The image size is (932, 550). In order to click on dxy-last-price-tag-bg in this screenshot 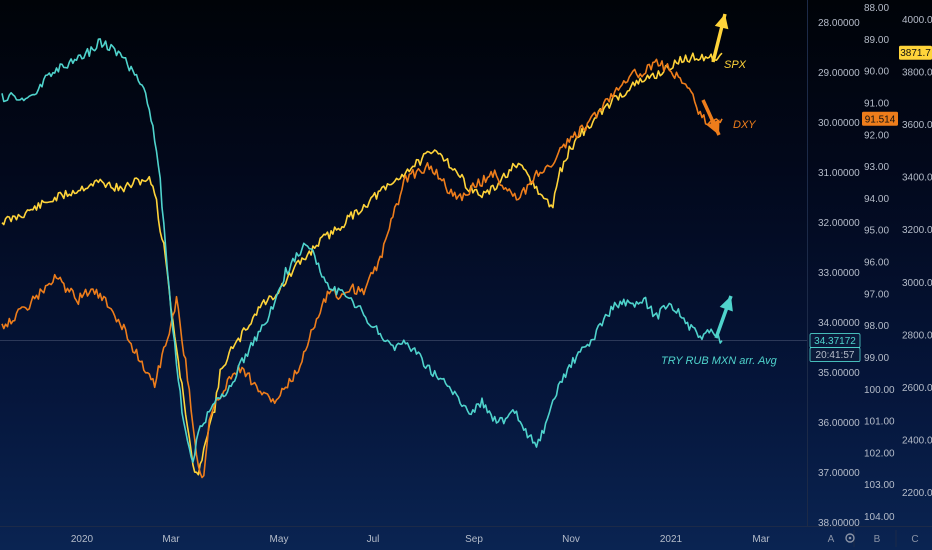, I will do `click(880, 118)`.